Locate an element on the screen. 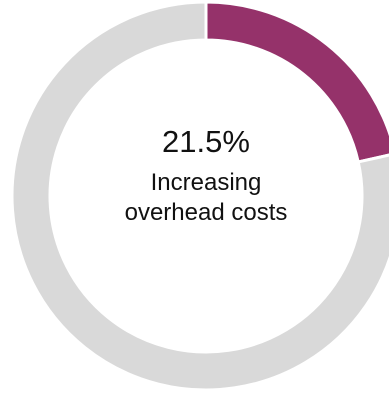 The width and height of the screenshot is (389, 393). donut-center-value: 21.5% is located at coordinates (206, 141).